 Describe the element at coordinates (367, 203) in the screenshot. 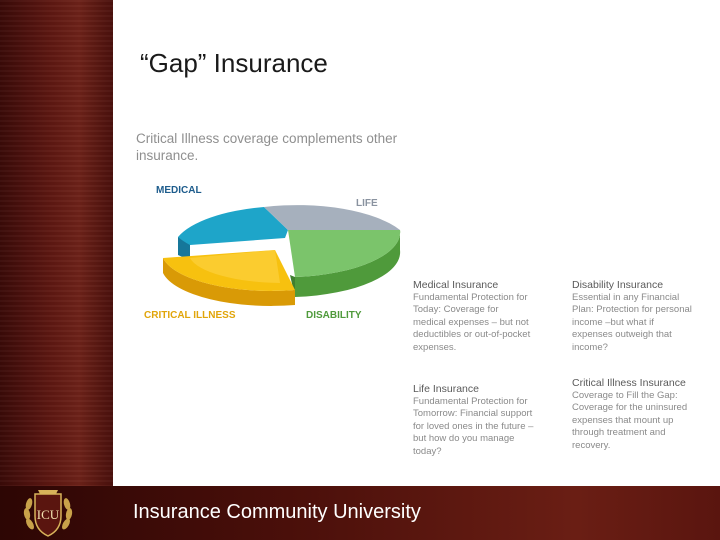

I see `pie-label-life: LIFE` at that location.